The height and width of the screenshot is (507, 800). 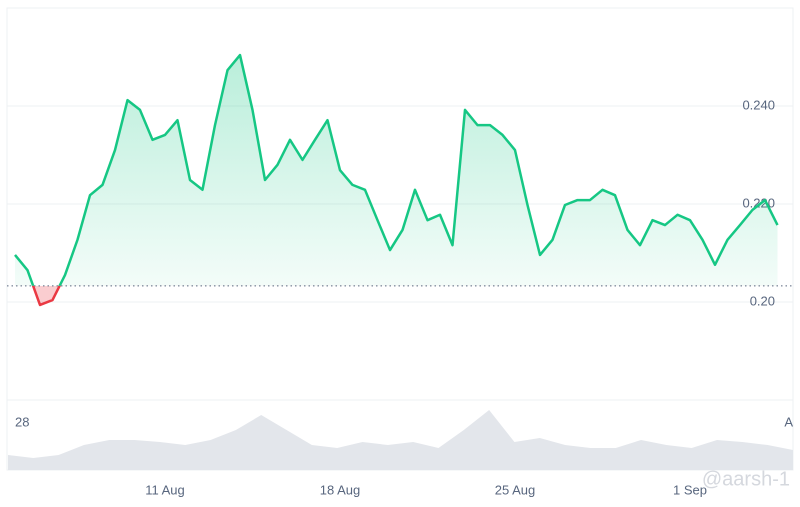 What do you see at coordinates (762, 300) in the screenshot?
I see `y-tick-label: 0.20` at bounding box center [762, 300].